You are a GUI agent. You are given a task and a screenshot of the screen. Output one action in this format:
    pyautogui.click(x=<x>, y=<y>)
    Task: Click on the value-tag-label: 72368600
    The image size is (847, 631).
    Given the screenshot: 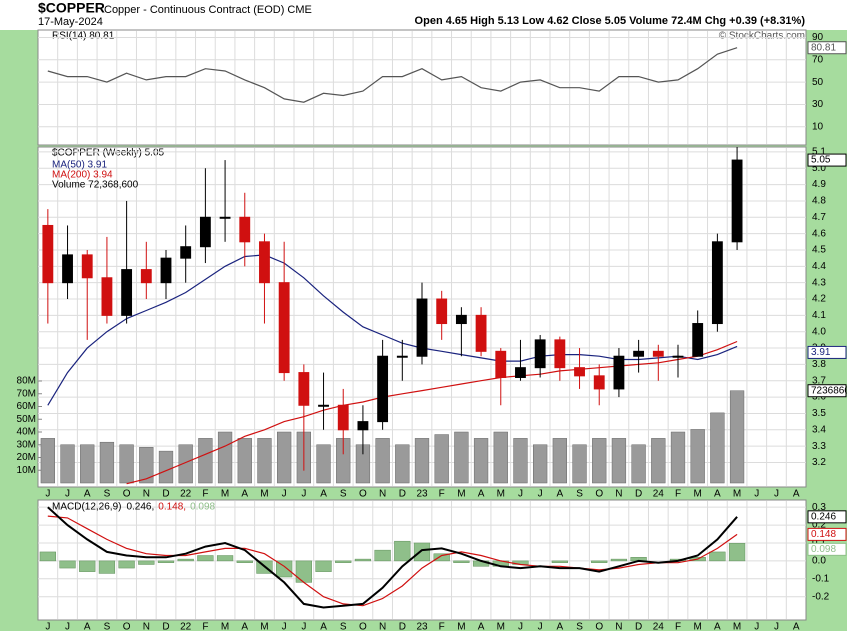 What is the action you would take?
    pyautogui.click(x=829, y=390)
    